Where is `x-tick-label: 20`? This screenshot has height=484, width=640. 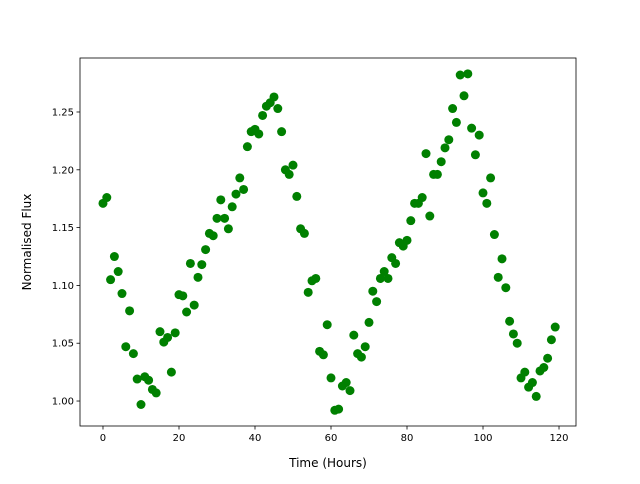 x-tick-label: 20 is located at coordinates (179, 438).